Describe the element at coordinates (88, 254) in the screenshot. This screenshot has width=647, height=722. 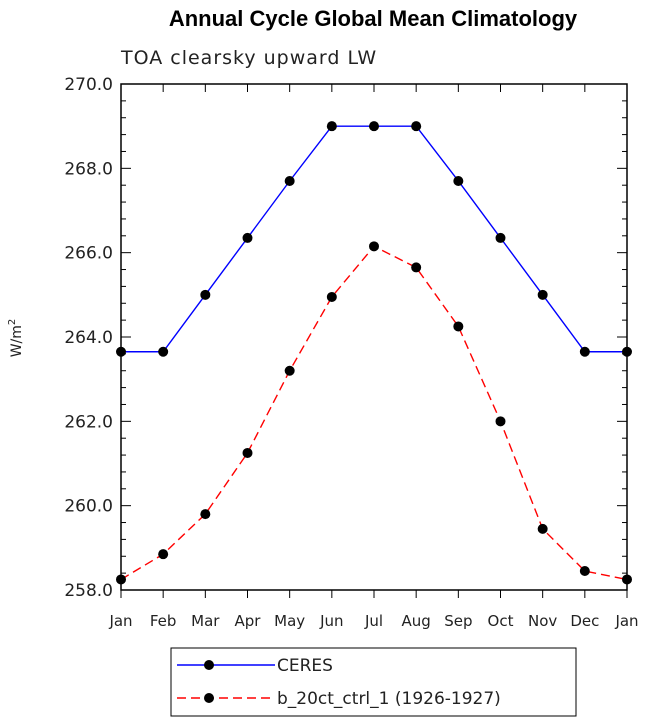
I see `y-tick-label: 266.0` at that location.